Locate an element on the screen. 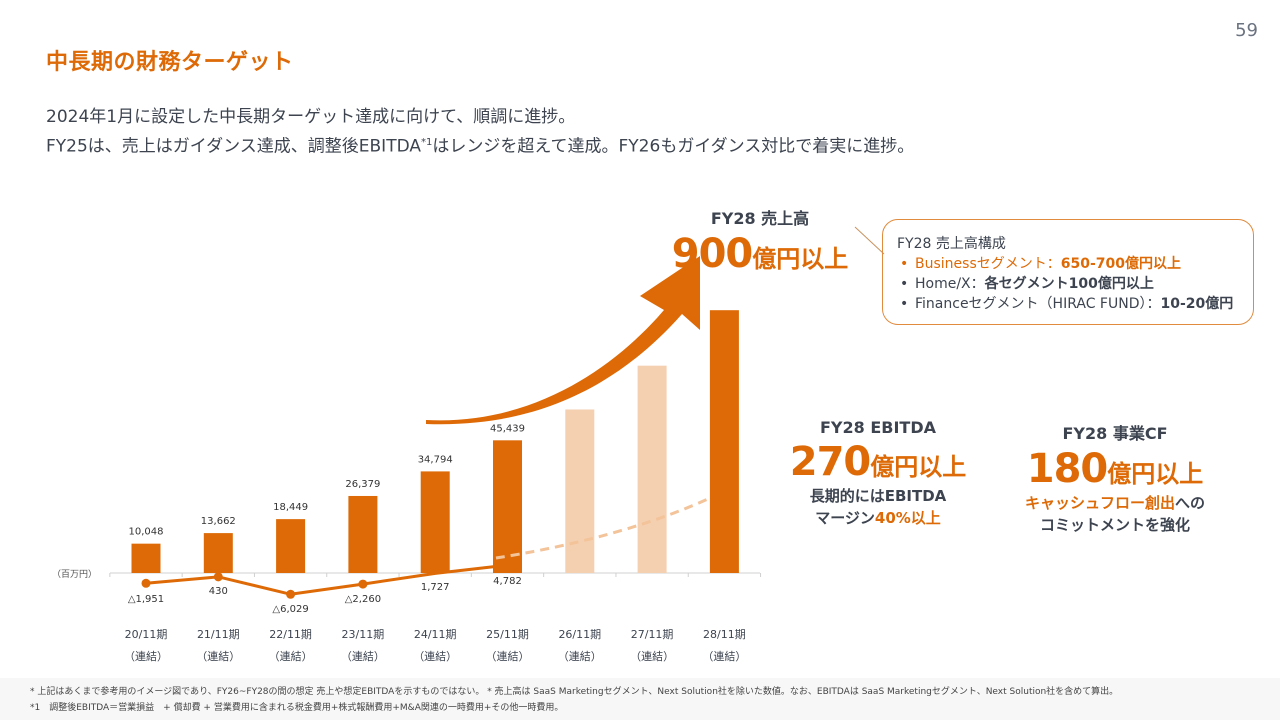 The width and height of the screenshot is (1280, 720). composition-item: Financeセグメント（HIRAC FUND）：10-20億円 is located at coordinates (1069, 304).